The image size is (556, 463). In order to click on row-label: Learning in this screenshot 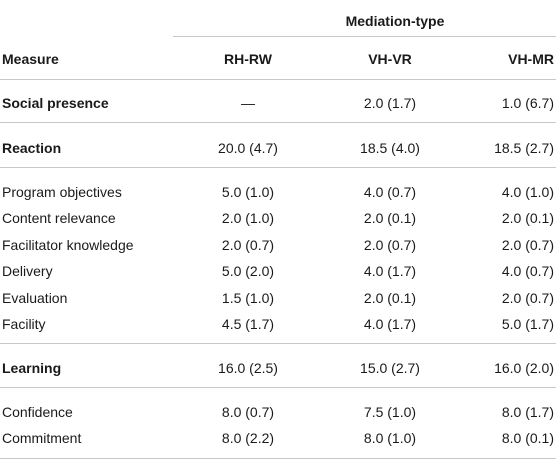, I will do `click(32, 368)`.